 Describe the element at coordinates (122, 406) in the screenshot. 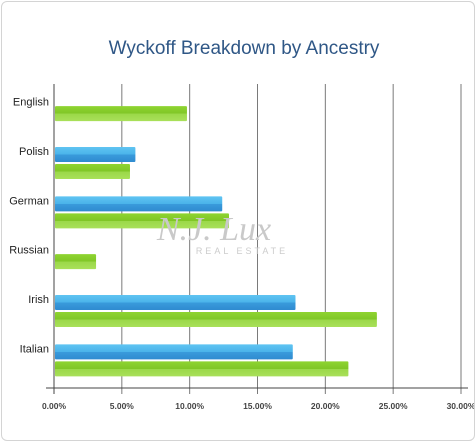

I see `x-tick-label: 5.00%` at that location.